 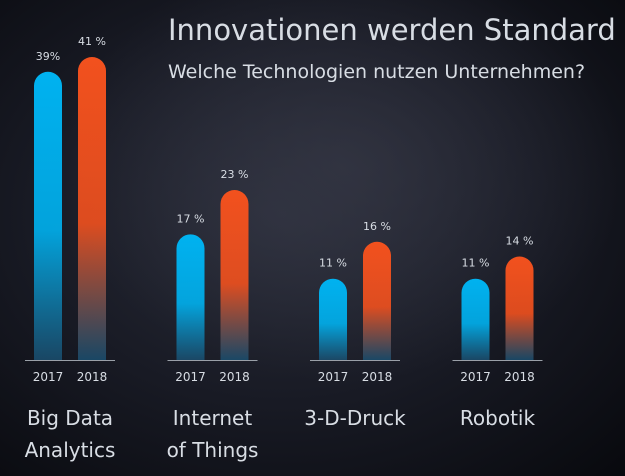 I want to click on category-label: Analytics, so click(x=70, y=450).